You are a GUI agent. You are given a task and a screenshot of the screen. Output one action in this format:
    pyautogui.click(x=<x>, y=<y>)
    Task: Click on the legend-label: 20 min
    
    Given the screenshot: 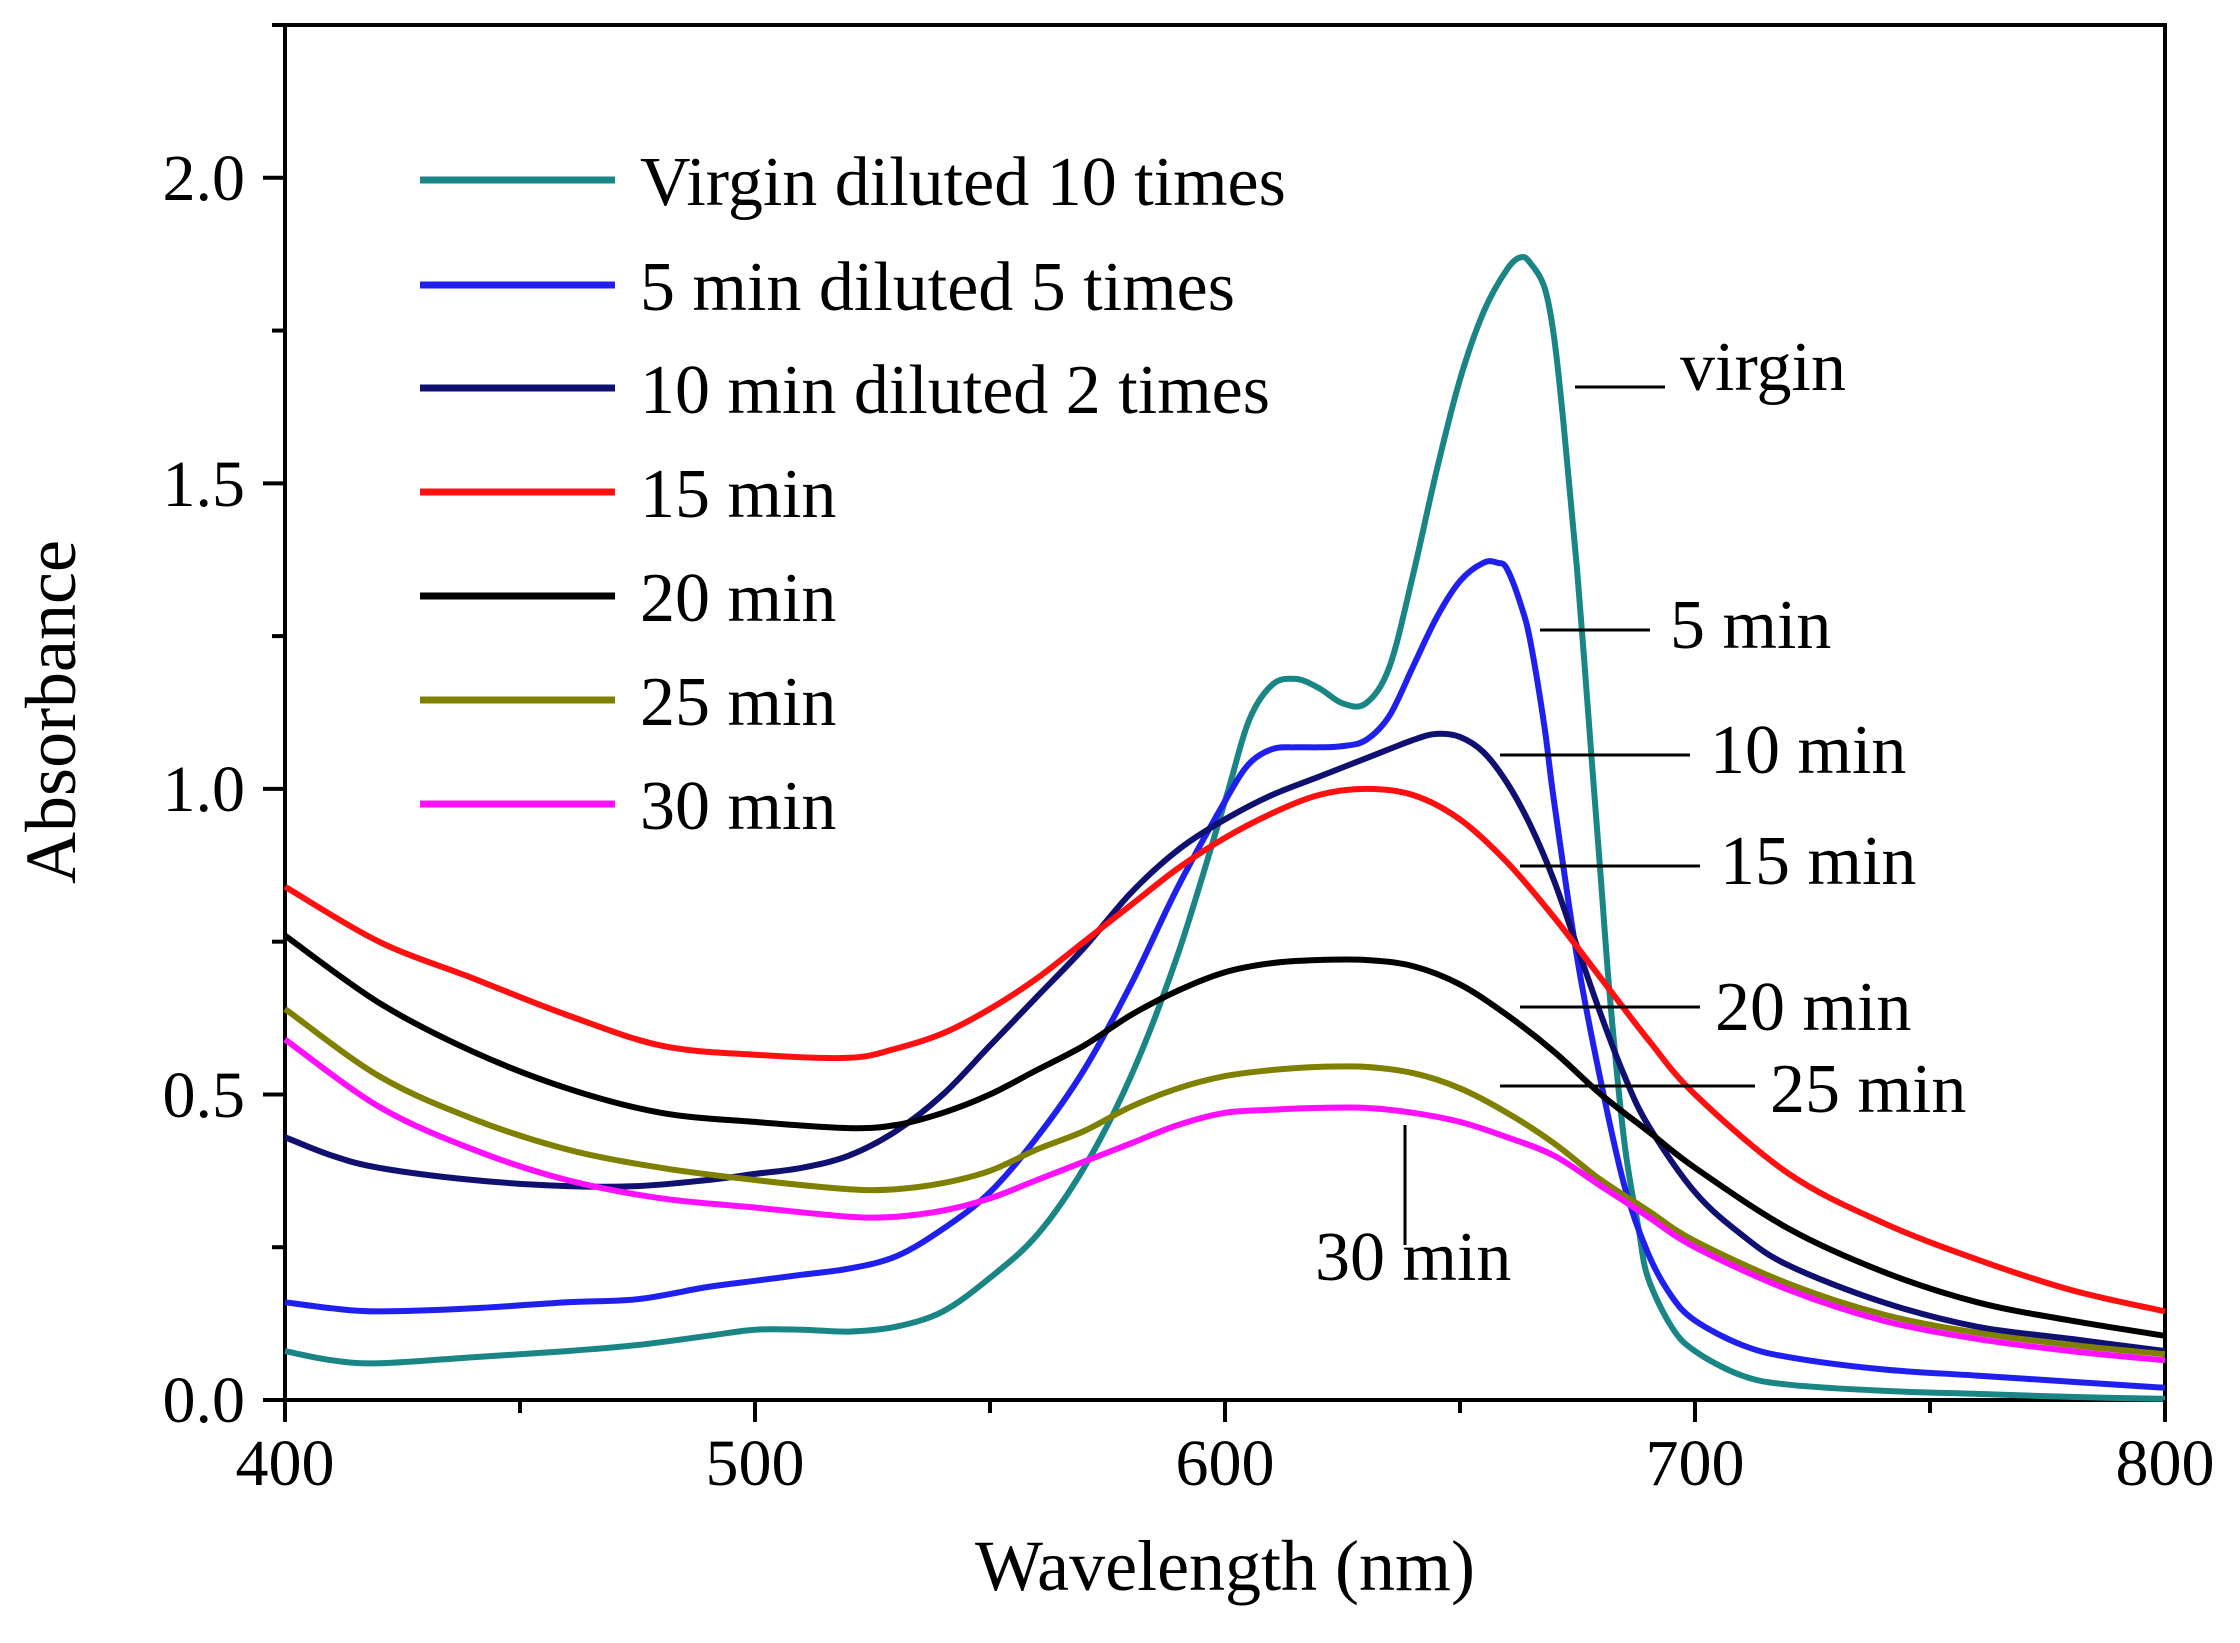 What is the action you would take?
    pyautogui.click(x=738, y=598)
    